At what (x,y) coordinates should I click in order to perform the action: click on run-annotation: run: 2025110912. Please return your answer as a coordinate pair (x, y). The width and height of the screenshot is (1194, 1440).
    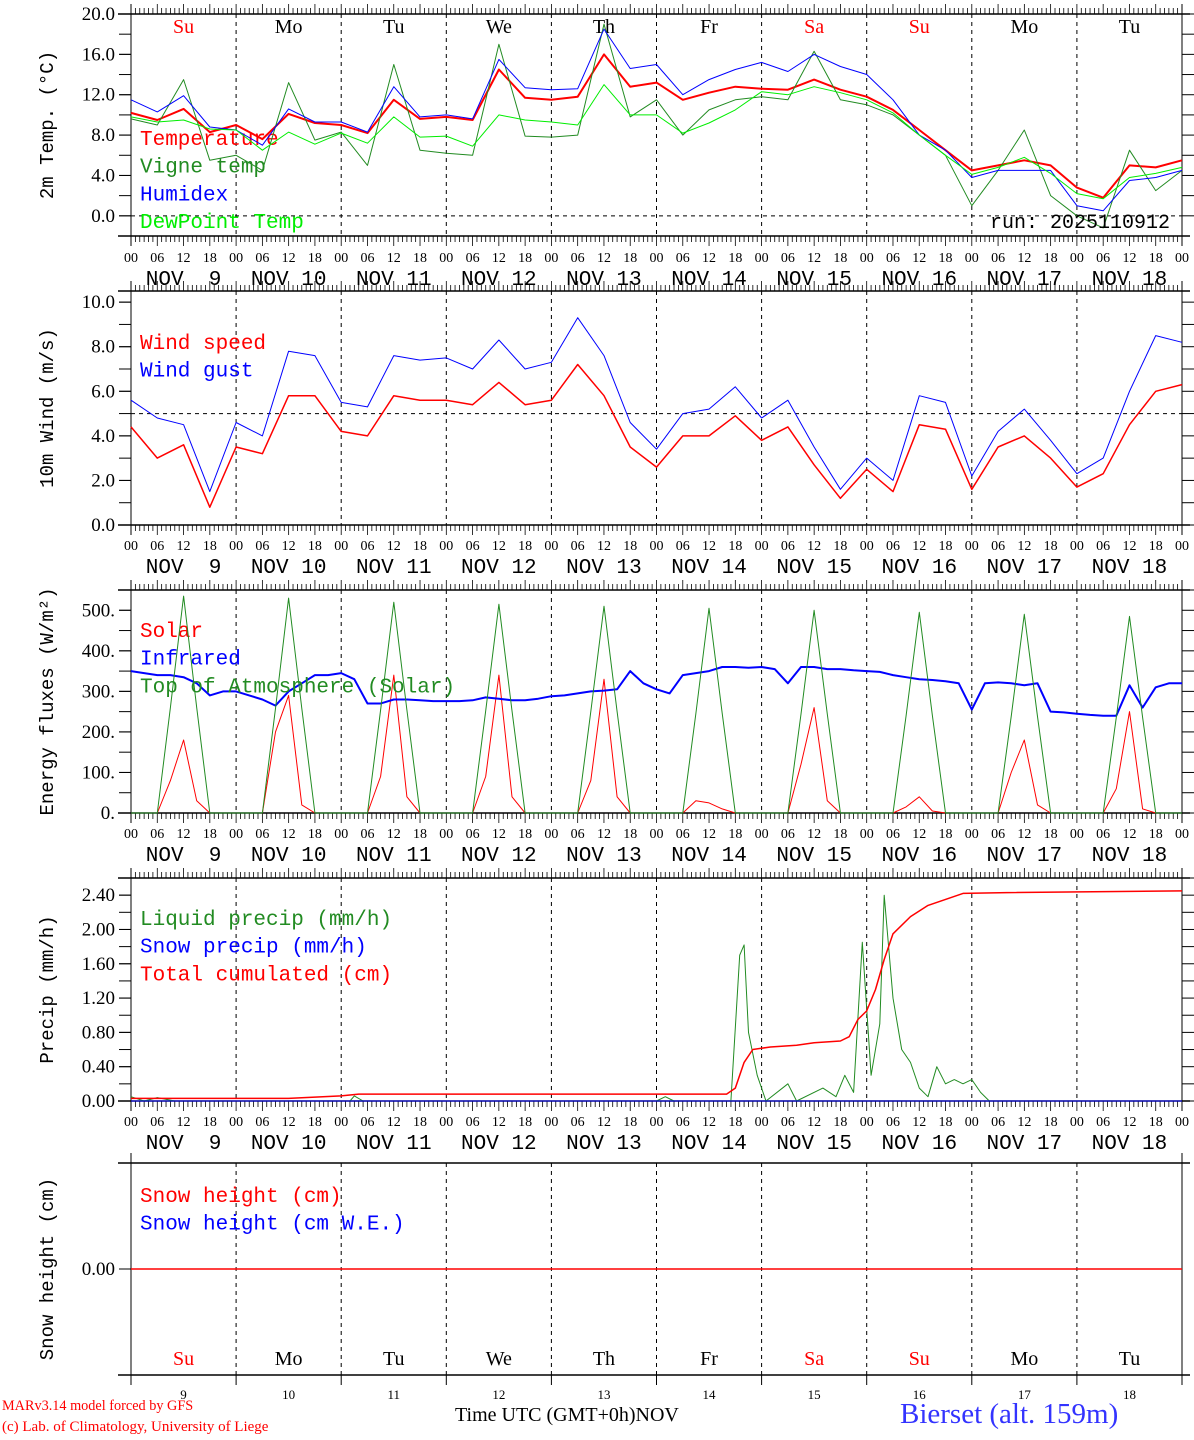
    Looking at the image, I should click on (1080, 223).